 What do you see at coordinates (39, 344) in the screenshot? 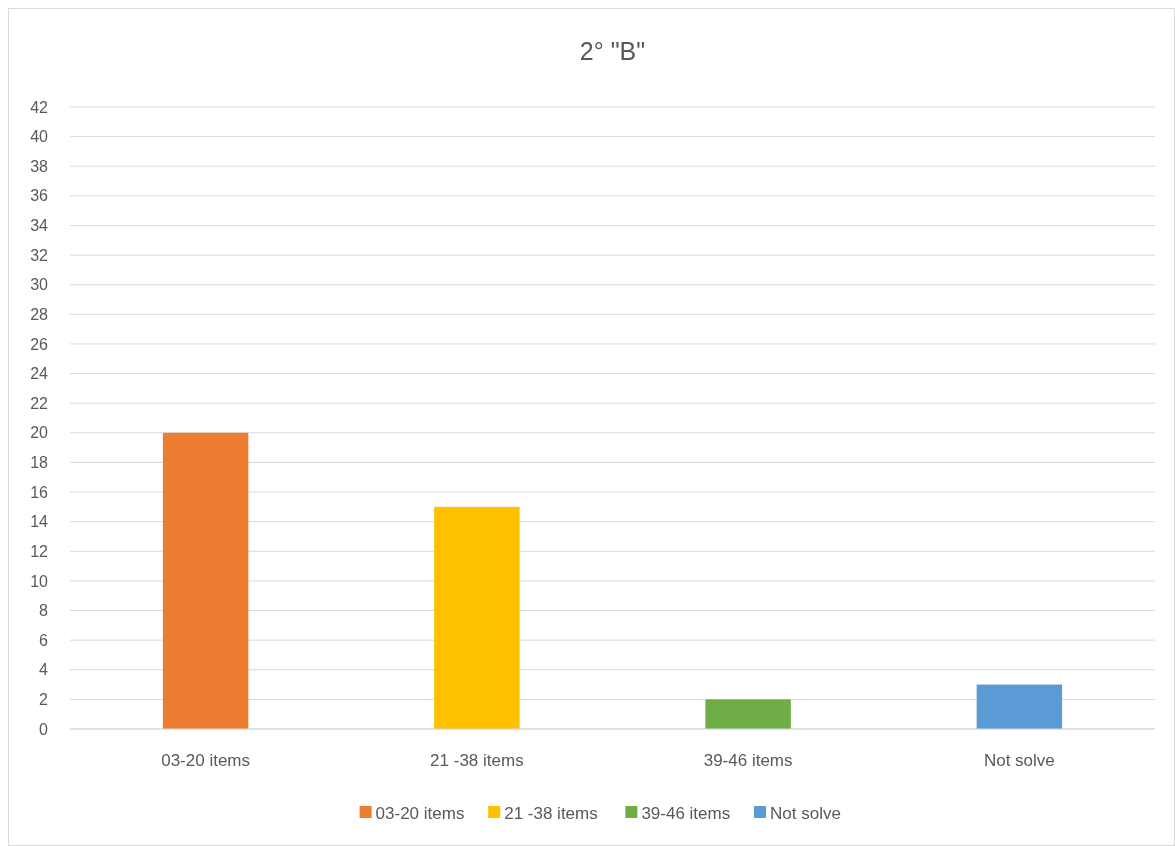
I see `y-tick-label: 26` at bounding box center [39, 344].